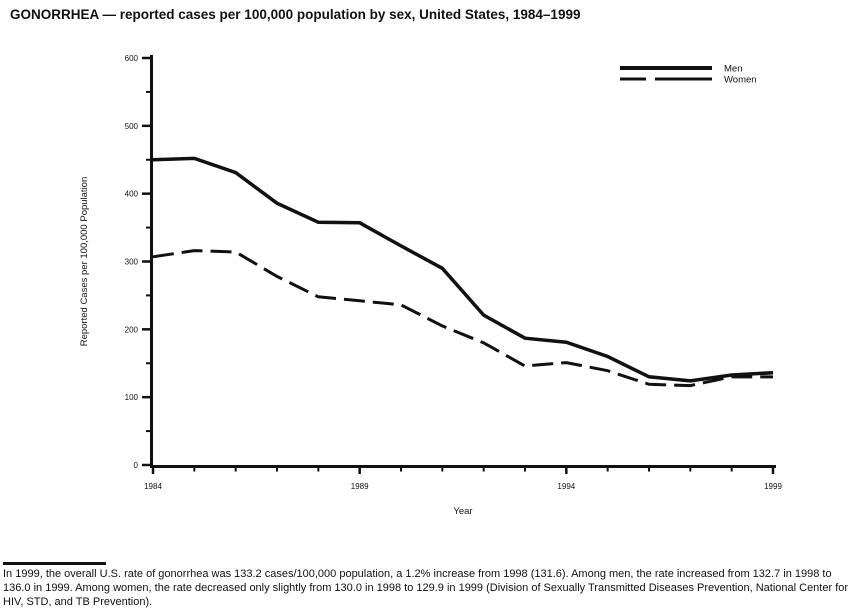  What do you see at coordinates (136, 465) in the screenshot?
I see `y-tick-label: 0` at bounding box center [136, 465].